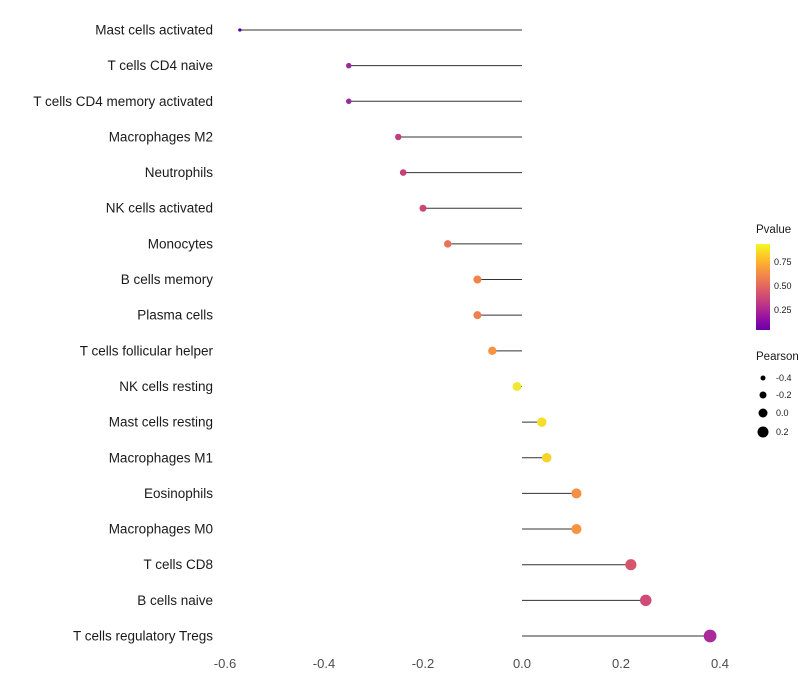 Image resolution: width=800 pixels, height=700 pixels. What do you see at coordinates (225, 663) in the screenshot?
I see `x-axis-tick-label: -0.6` at bounding box center [225, 663].